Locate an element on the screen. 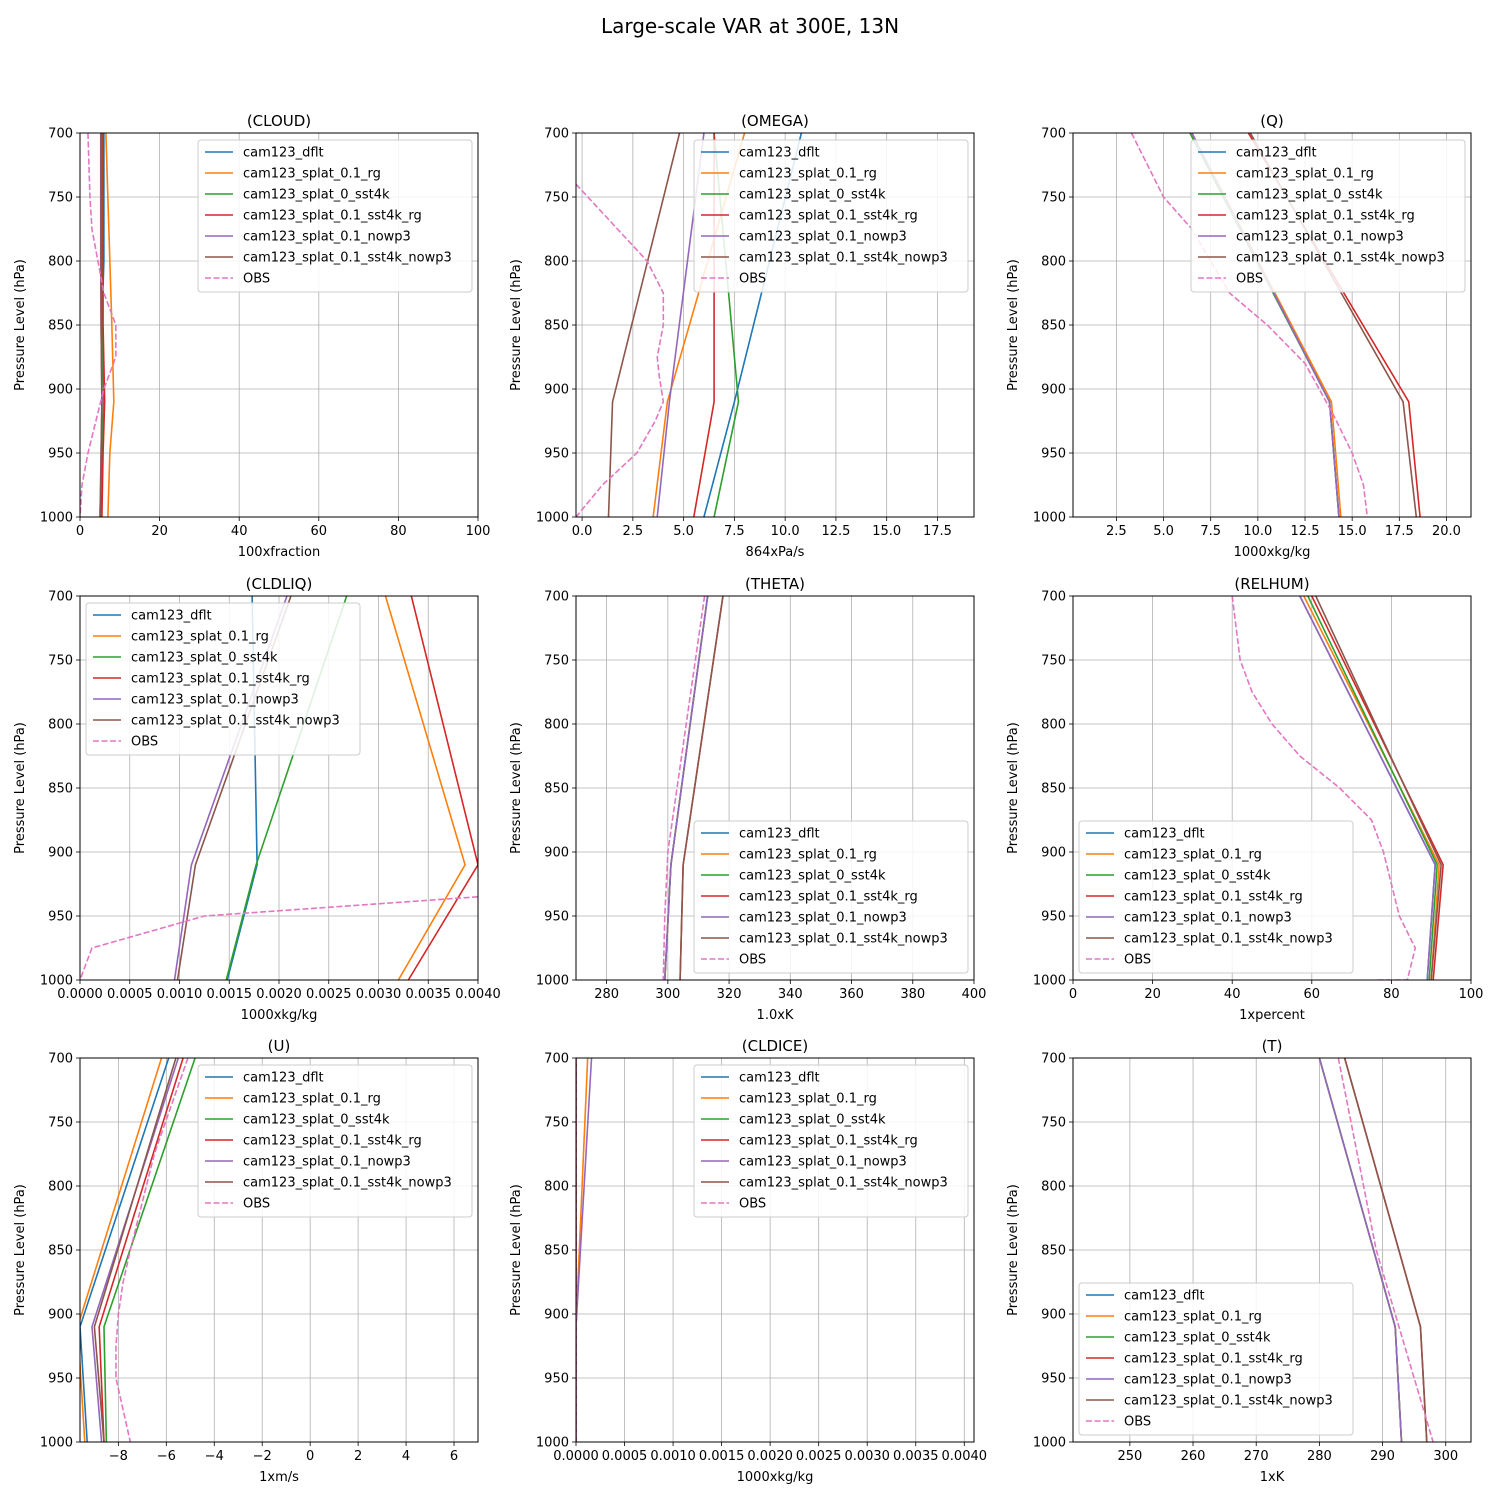  x-tick-label: −8 is located at coordinates (118, 1456).